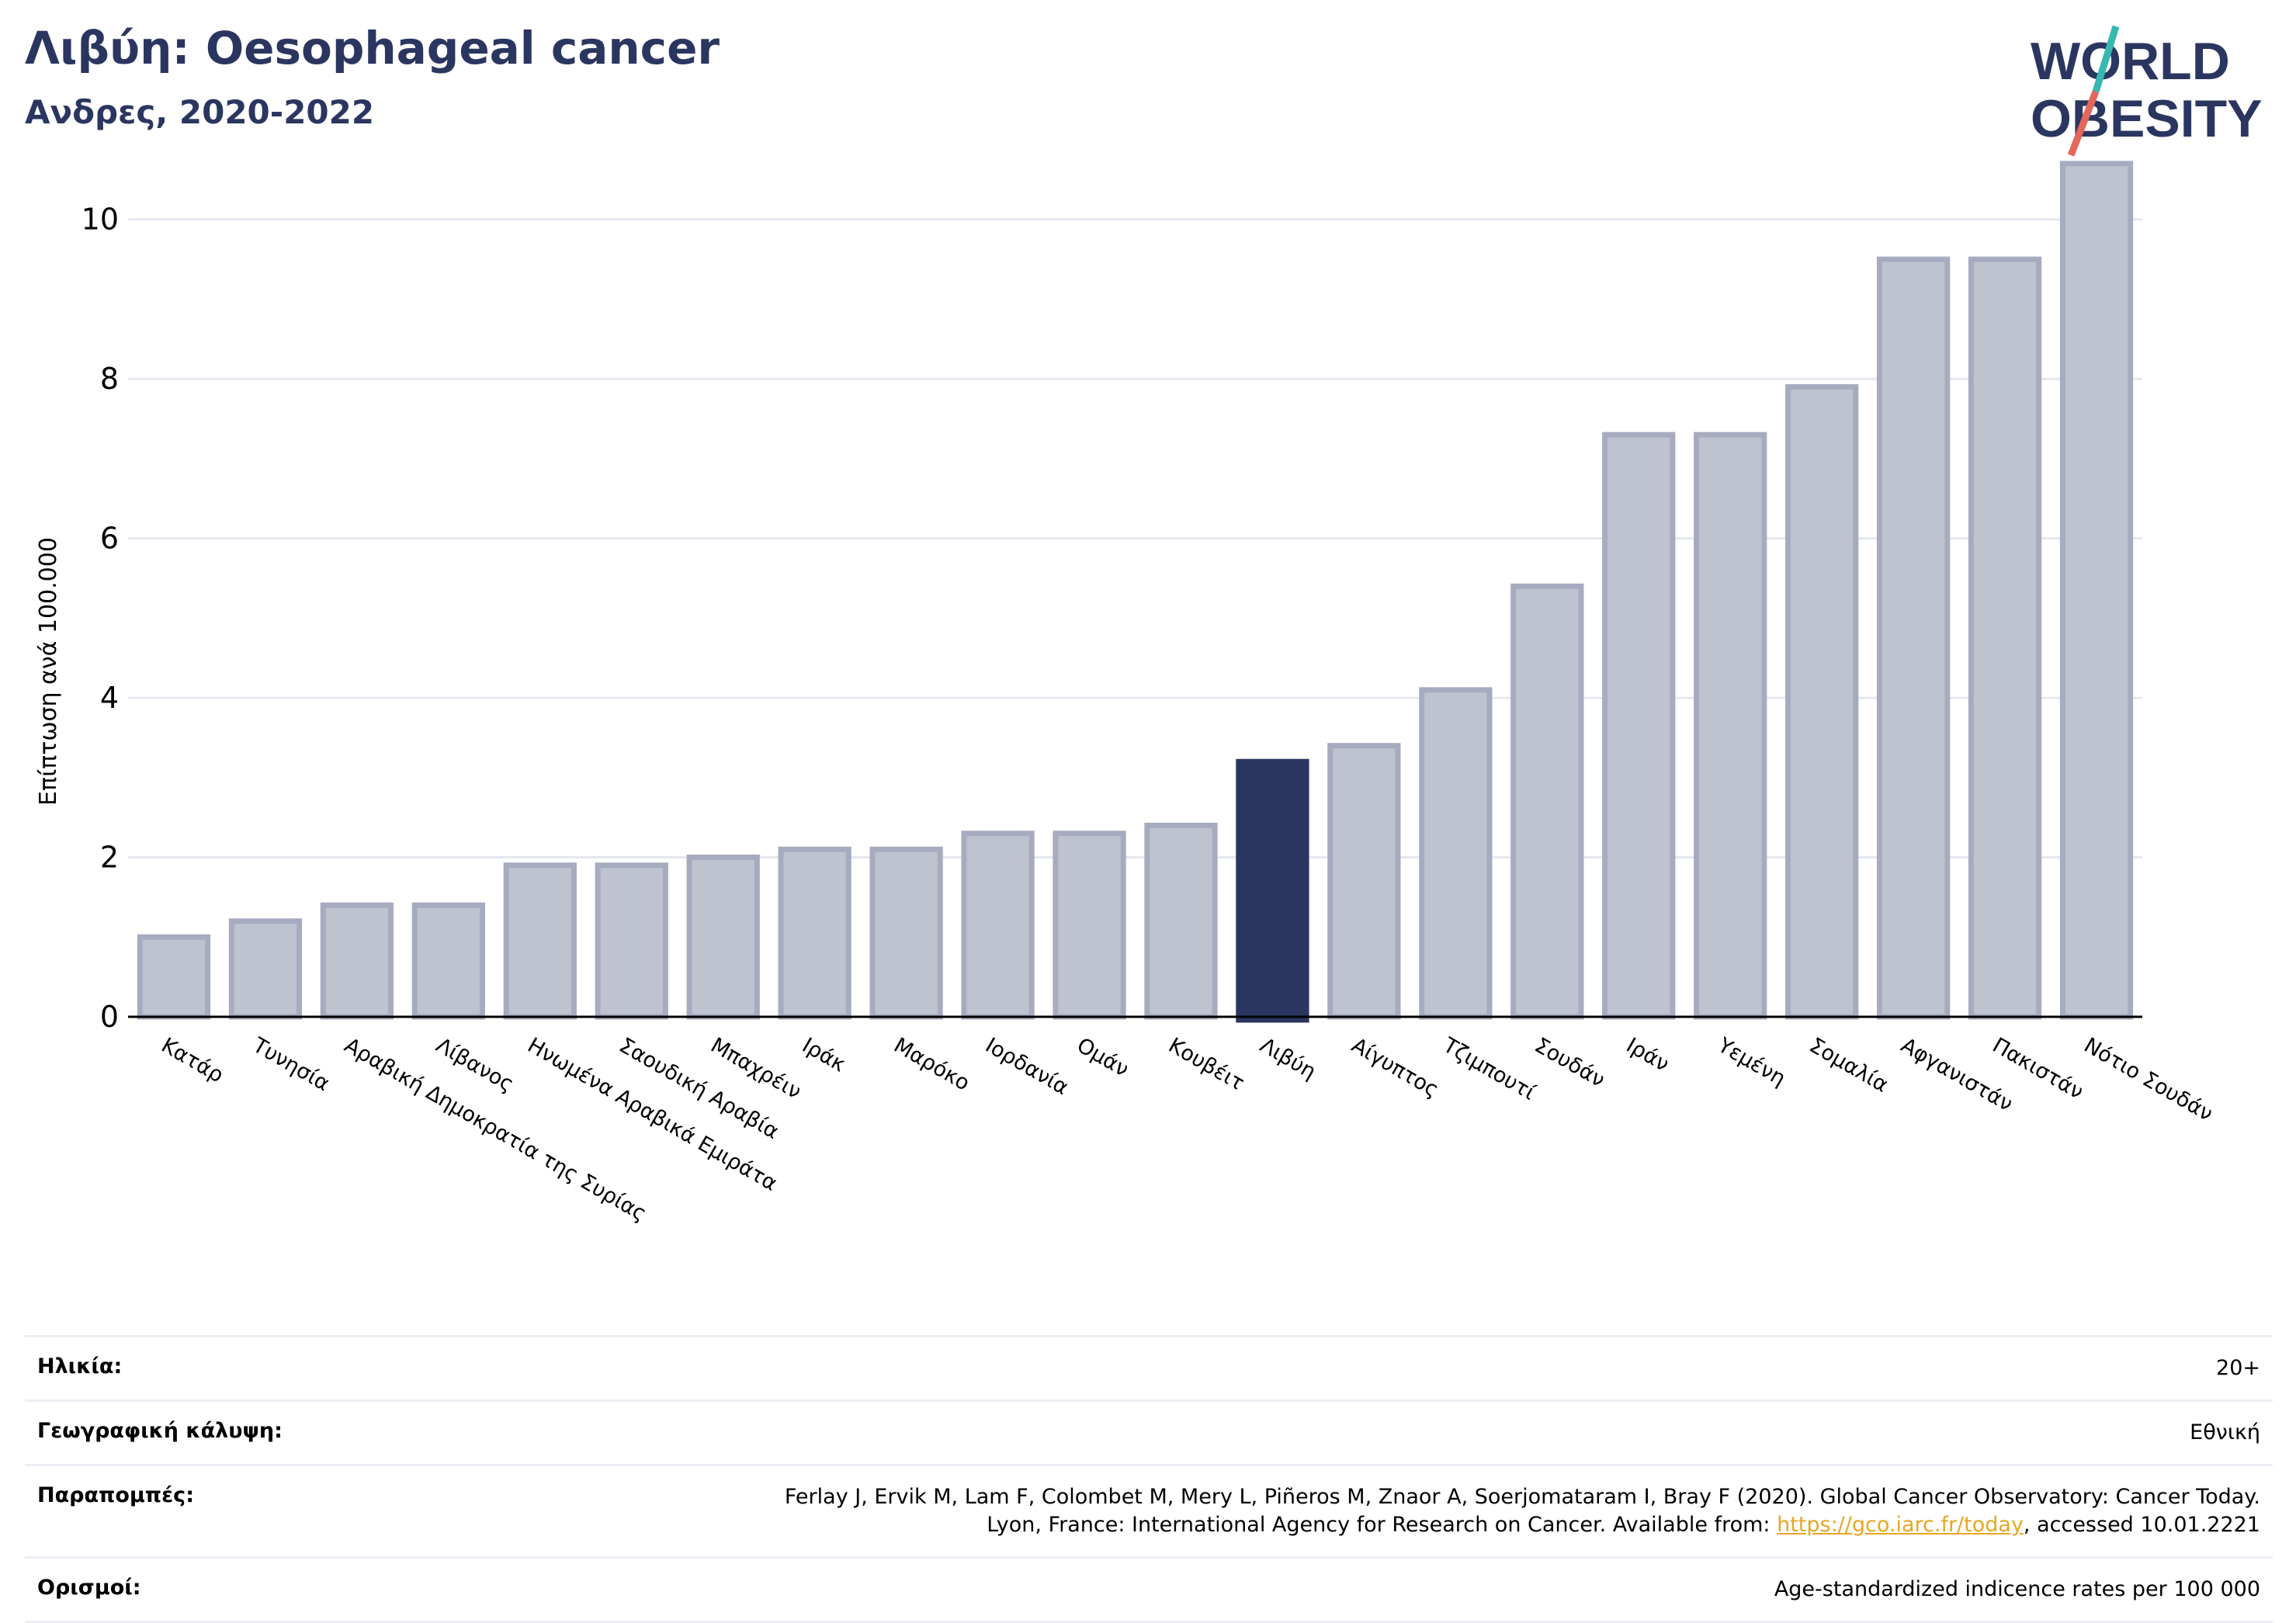  What do you see at coordinates (109, 858) in the screenshot?
I see `y-tick-label: 2` at bounding box center [109, 858].